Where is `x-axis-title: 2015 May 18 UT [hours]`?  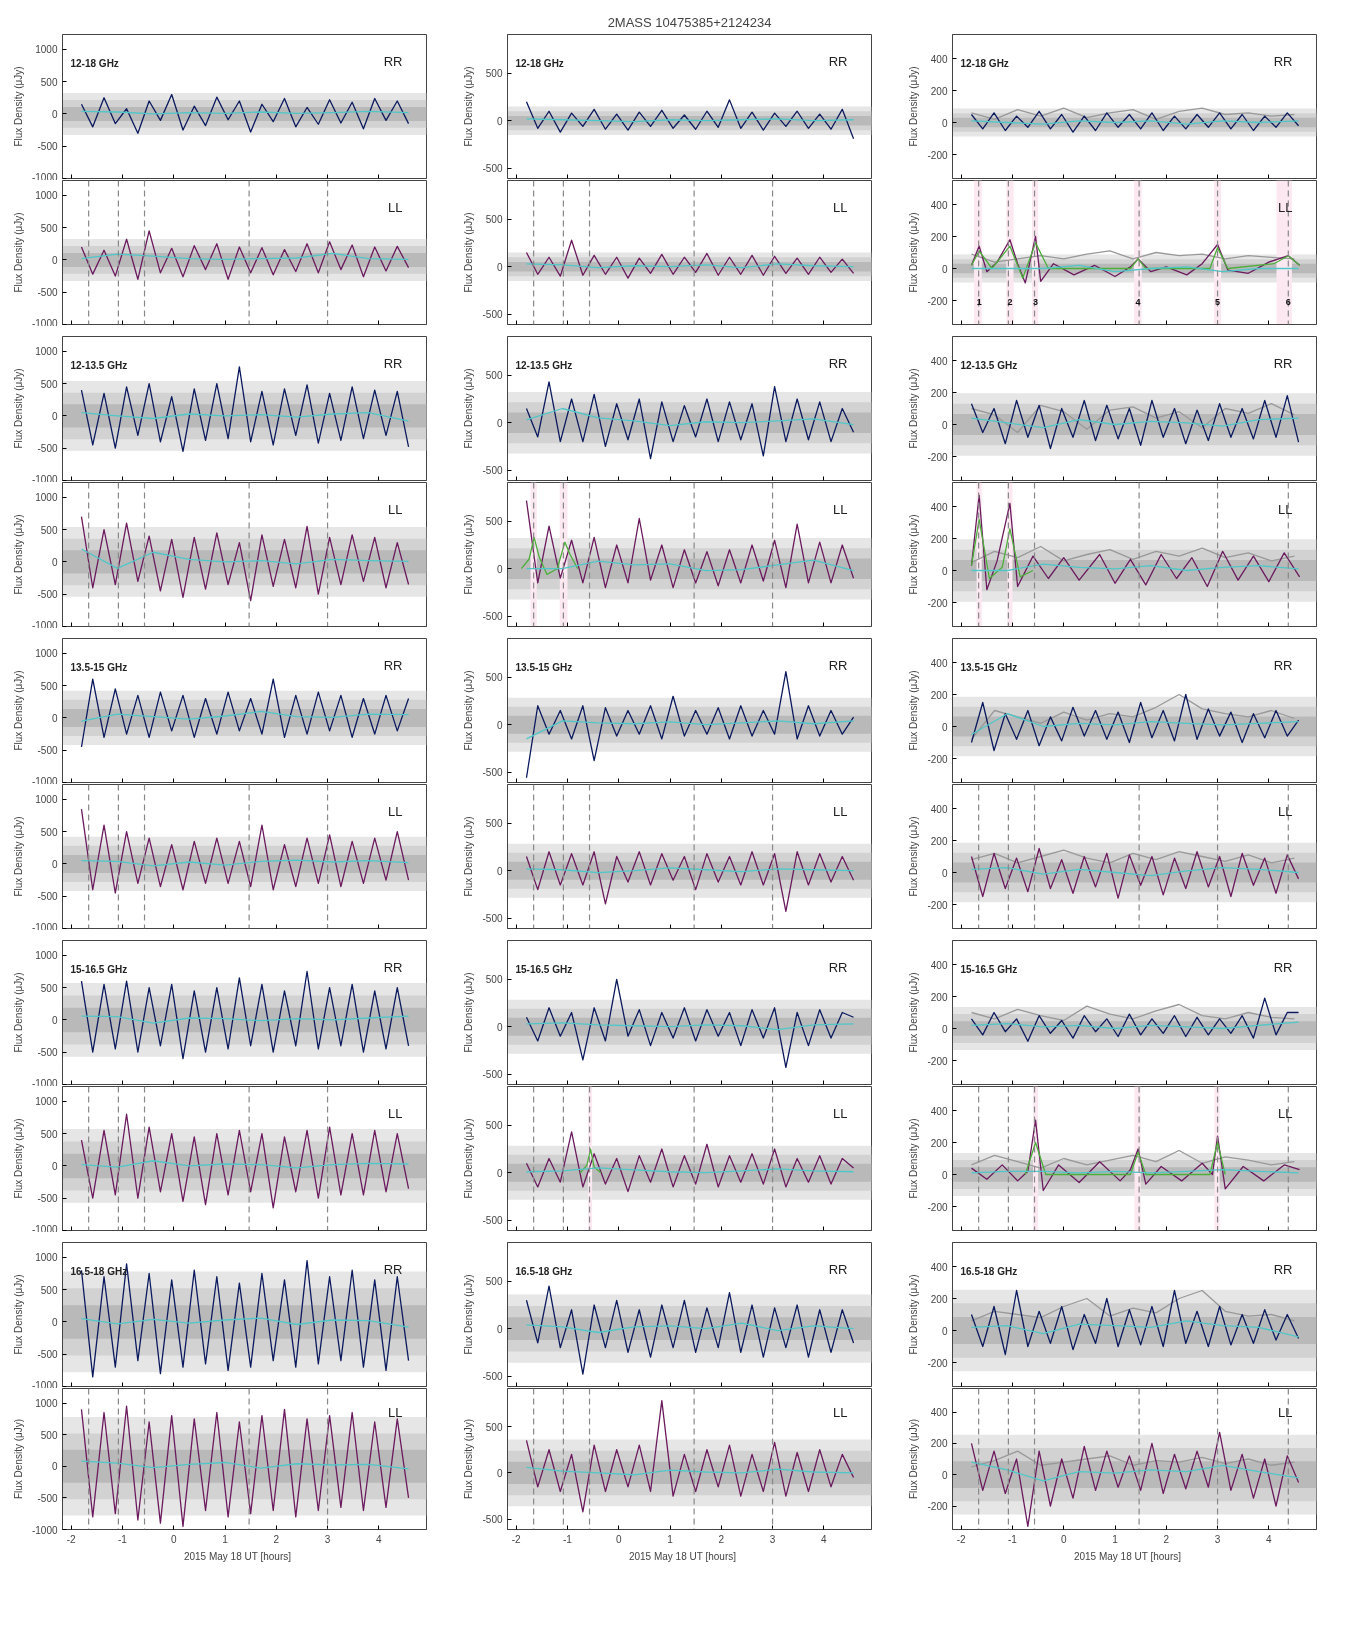
x-axis-title: 2015 May 18 UT [hours] is located at coordinates (682, 1556).